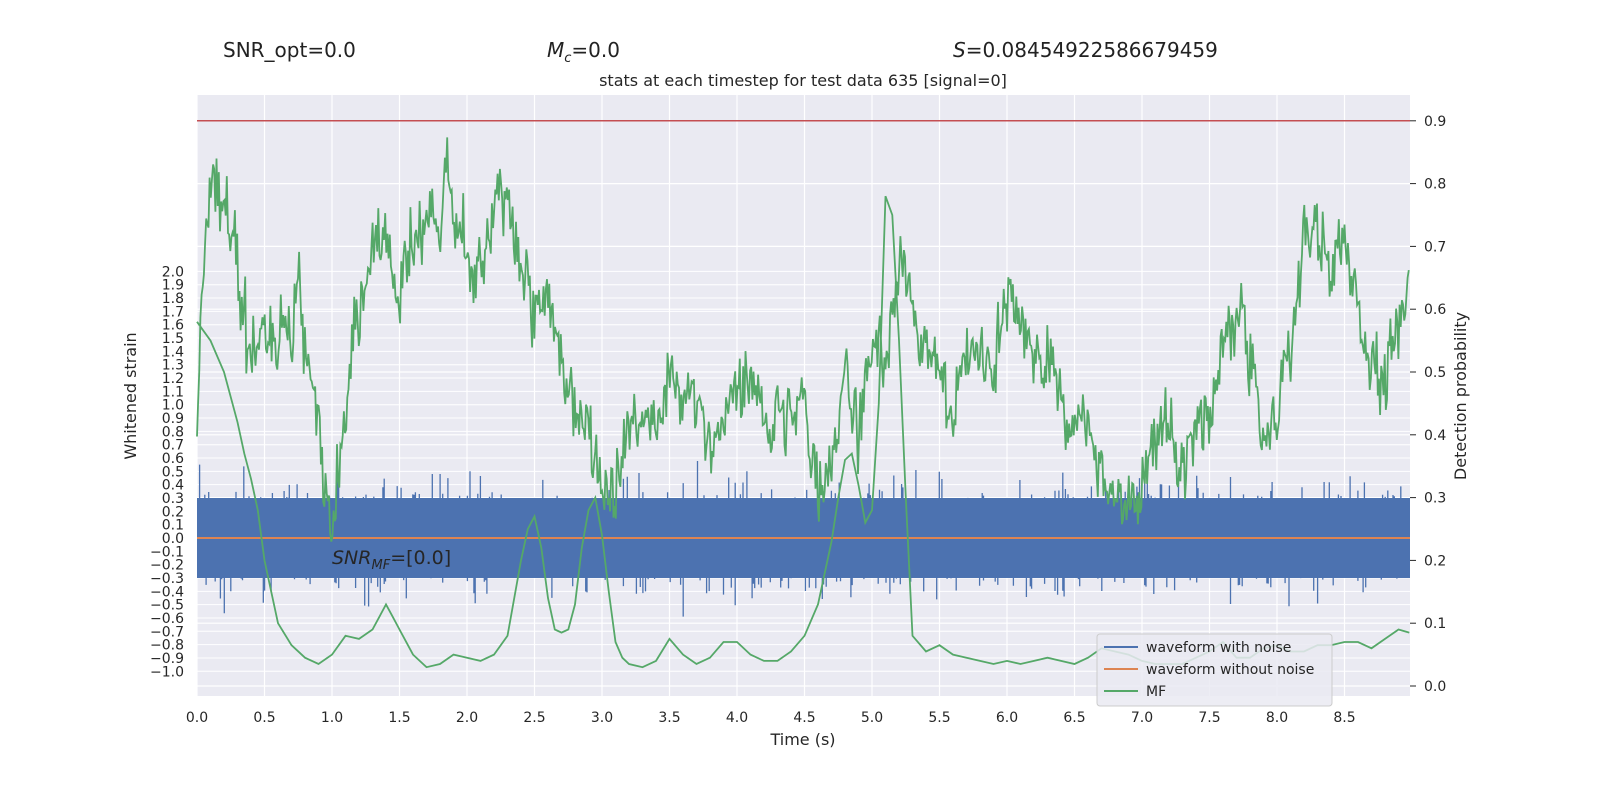 This screenshot has width=1600, height=800. I want to click on left-tick-label: −0.5, so click(167, 606).